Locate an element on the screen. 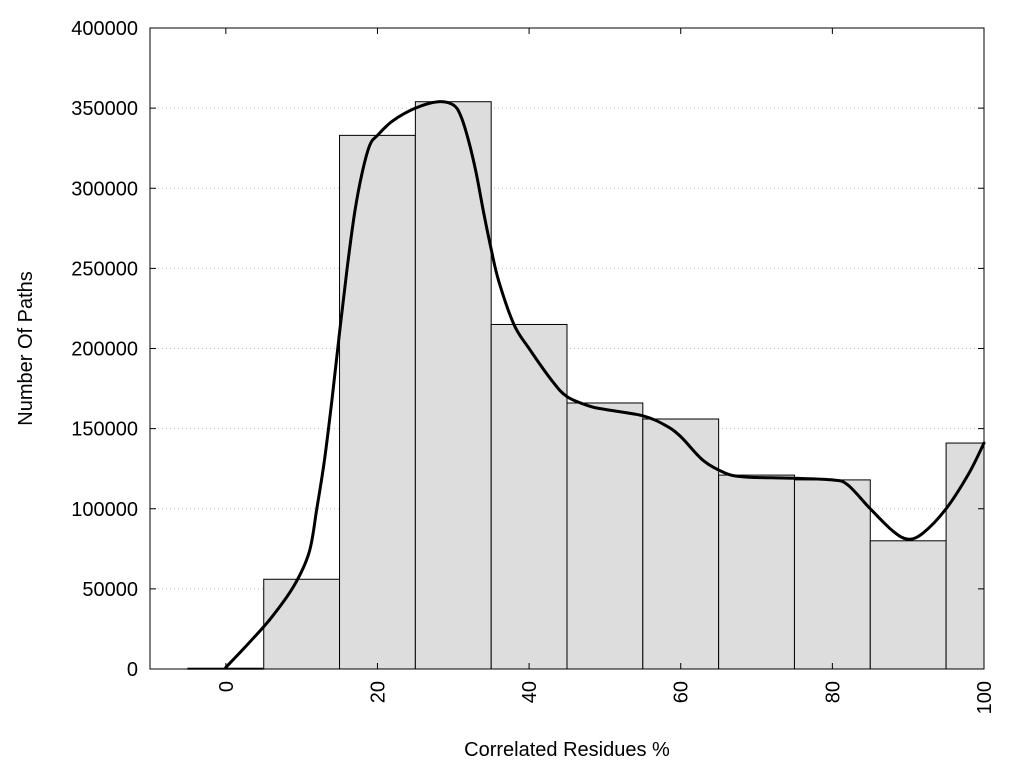 Image resolution: width=1024 pixels, height=768 pixels. y-tick-label: 50000 is located at coordinates (110, 590).